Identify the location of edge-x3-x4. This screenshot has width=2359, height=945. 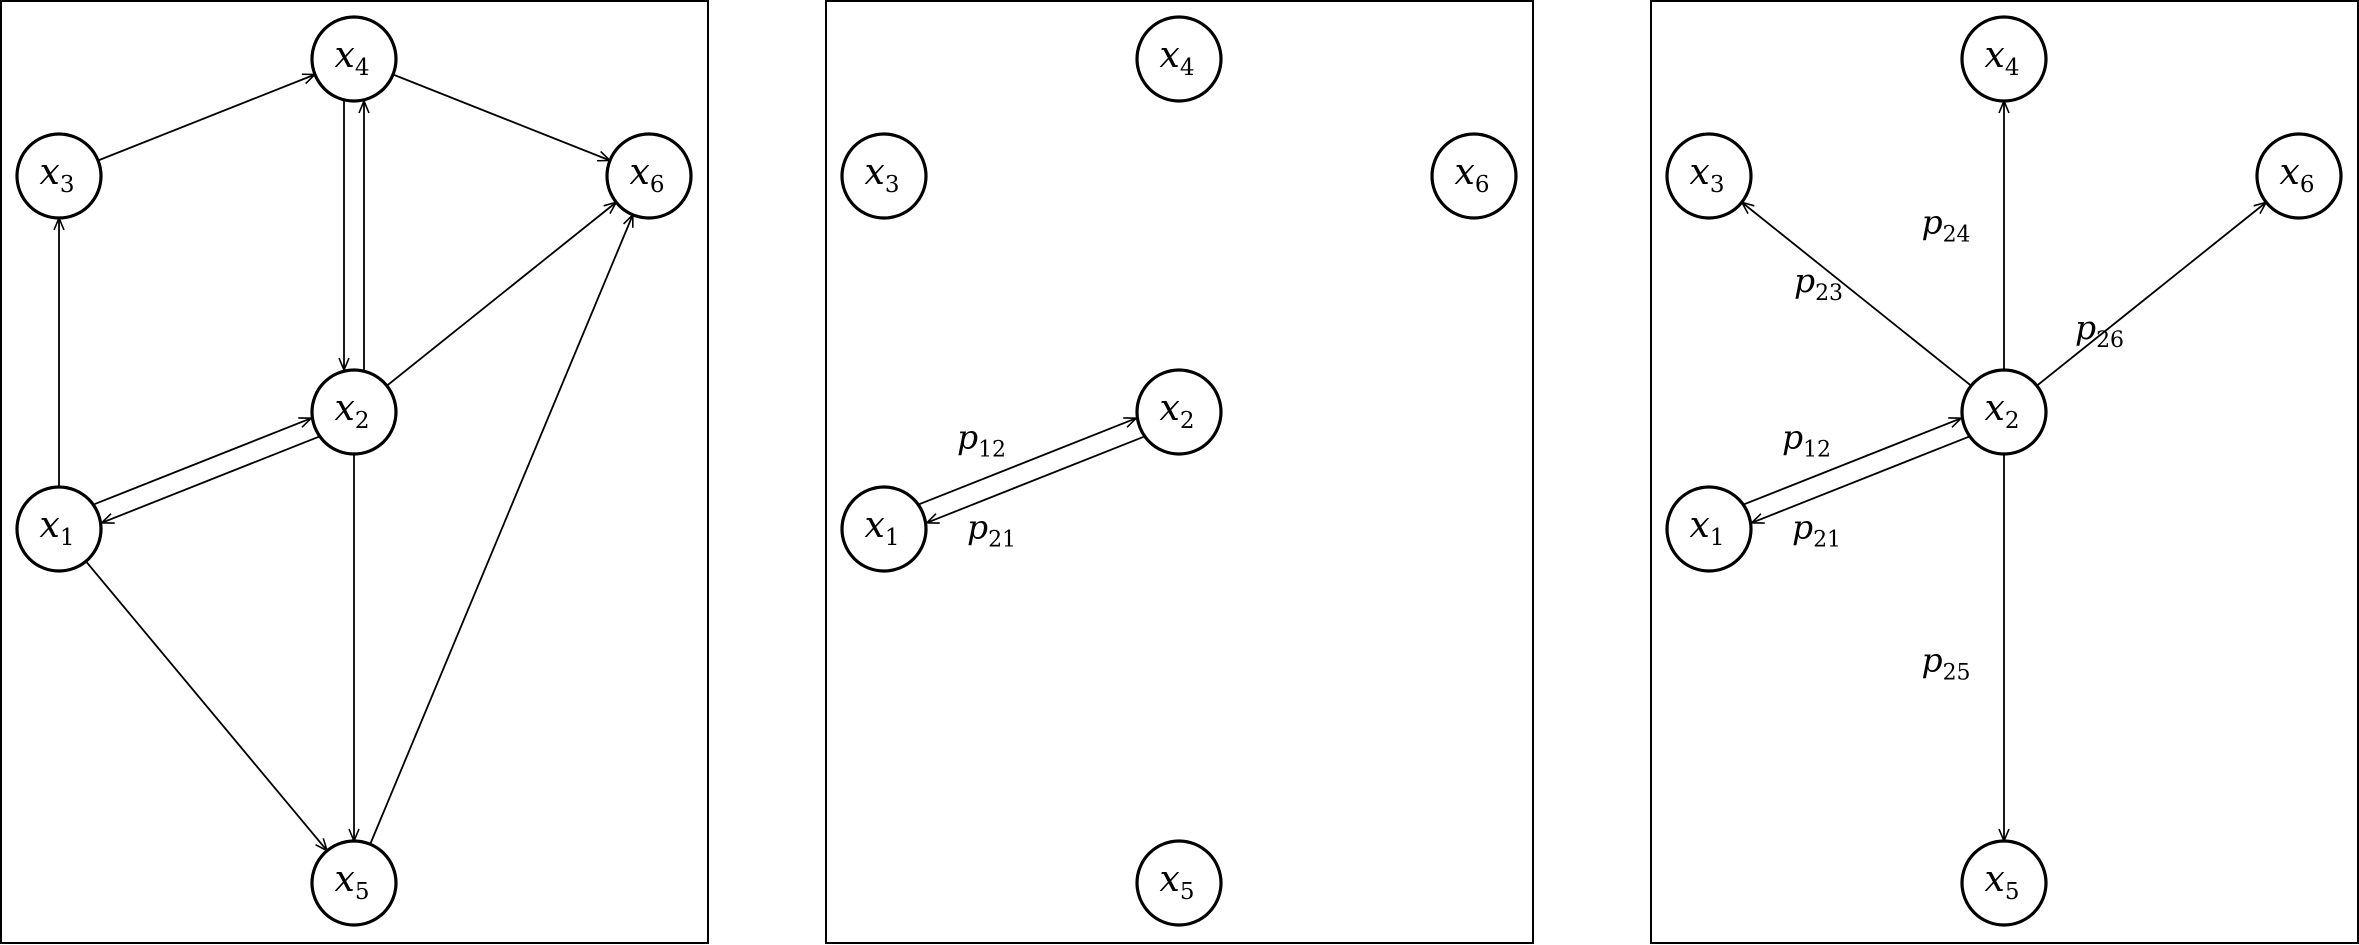
(206, 118).